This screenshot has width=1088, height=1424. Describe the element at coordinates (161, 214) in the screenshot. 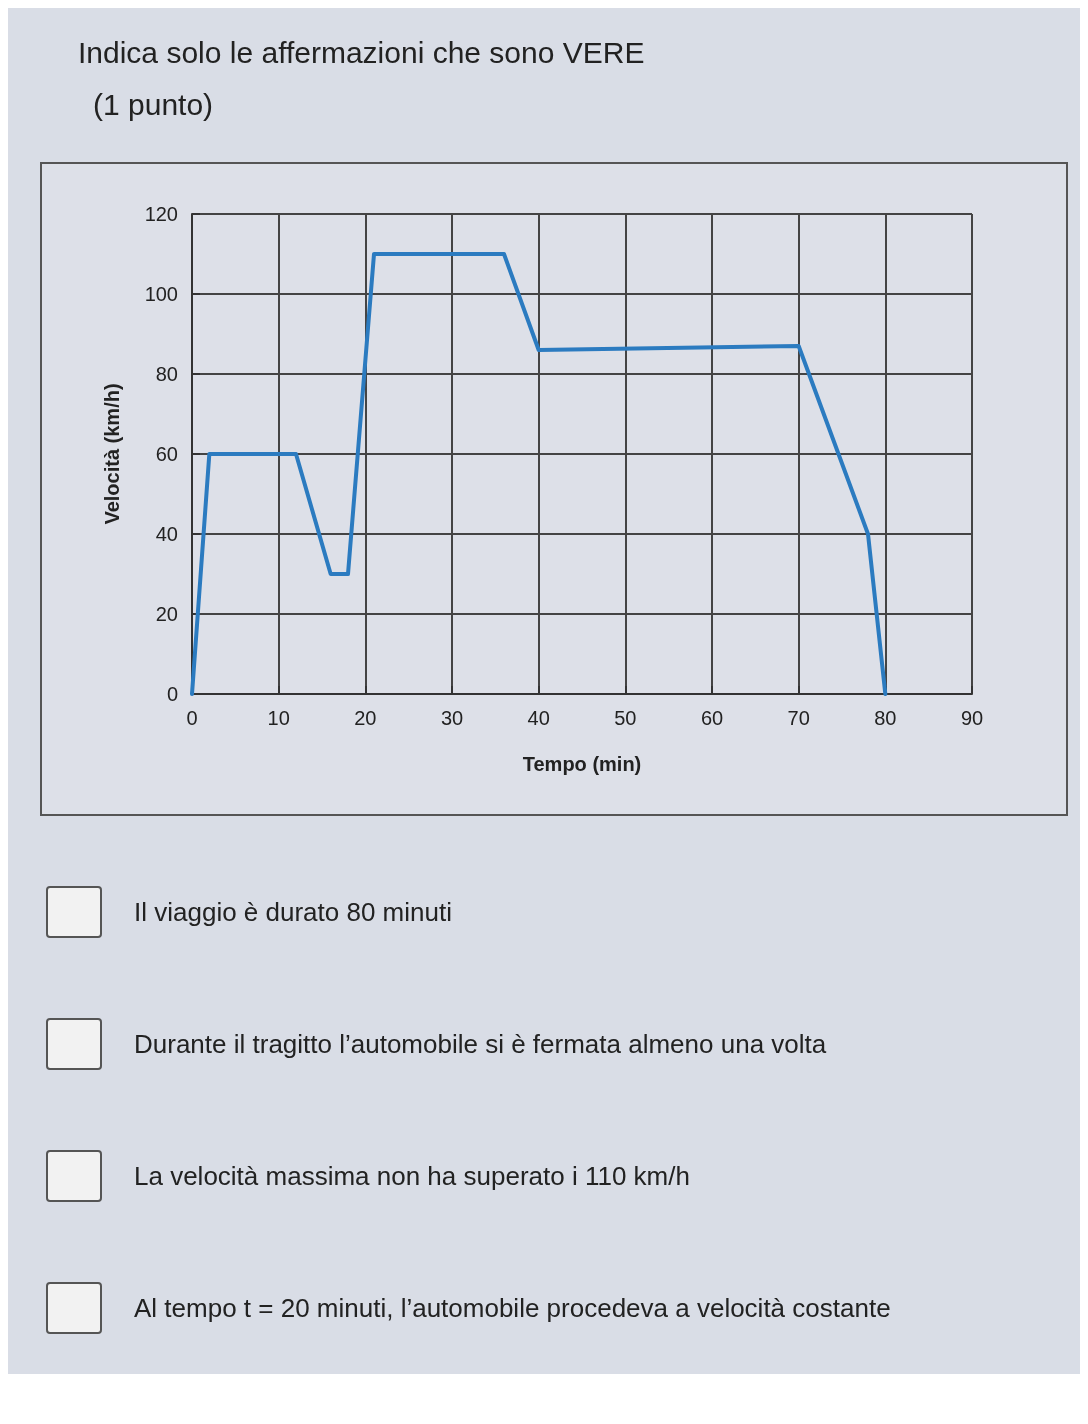

I see `y-tick-label: 120` at that location.